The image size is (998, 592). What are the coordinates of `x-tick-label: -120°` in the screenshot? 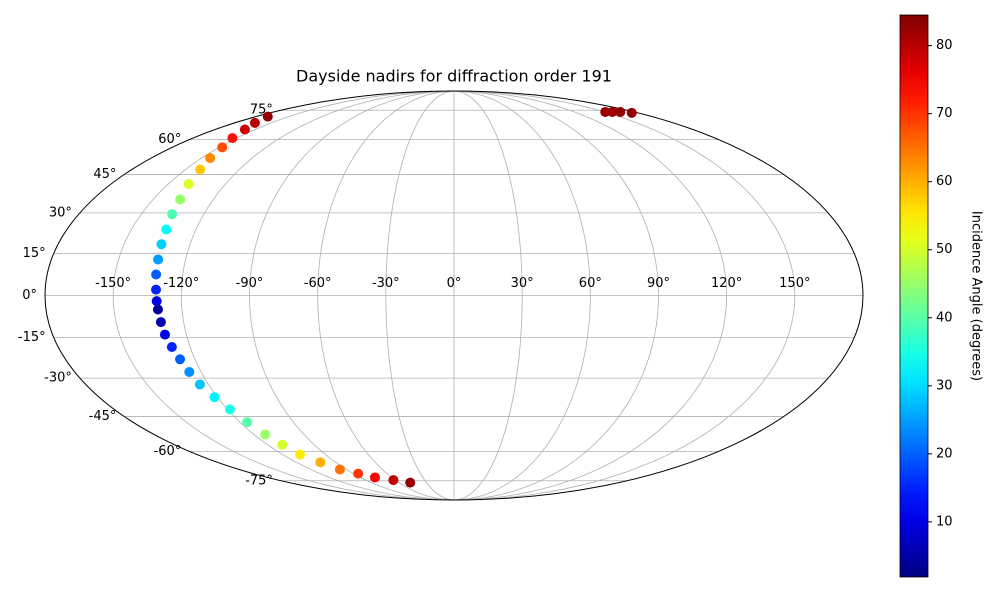 It's located at (181, 283).